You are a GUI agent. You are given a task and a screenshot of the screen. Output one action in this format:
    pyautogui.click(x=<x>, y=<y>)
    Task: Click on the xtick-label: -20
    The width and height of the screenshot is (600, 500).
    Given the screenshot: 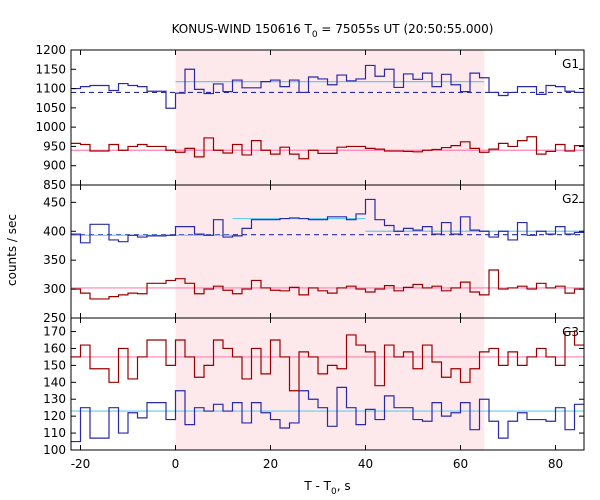 What is the action you would take?
    pyautogui.click(x=81, y=464)
    